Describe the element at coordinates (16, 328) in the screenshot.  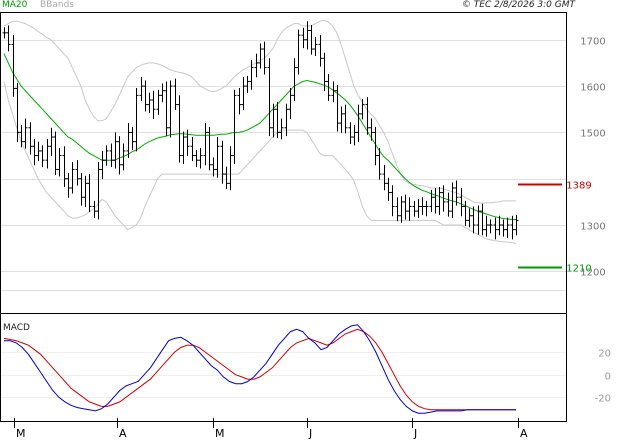
I see `macd-title: MACD` at that location.